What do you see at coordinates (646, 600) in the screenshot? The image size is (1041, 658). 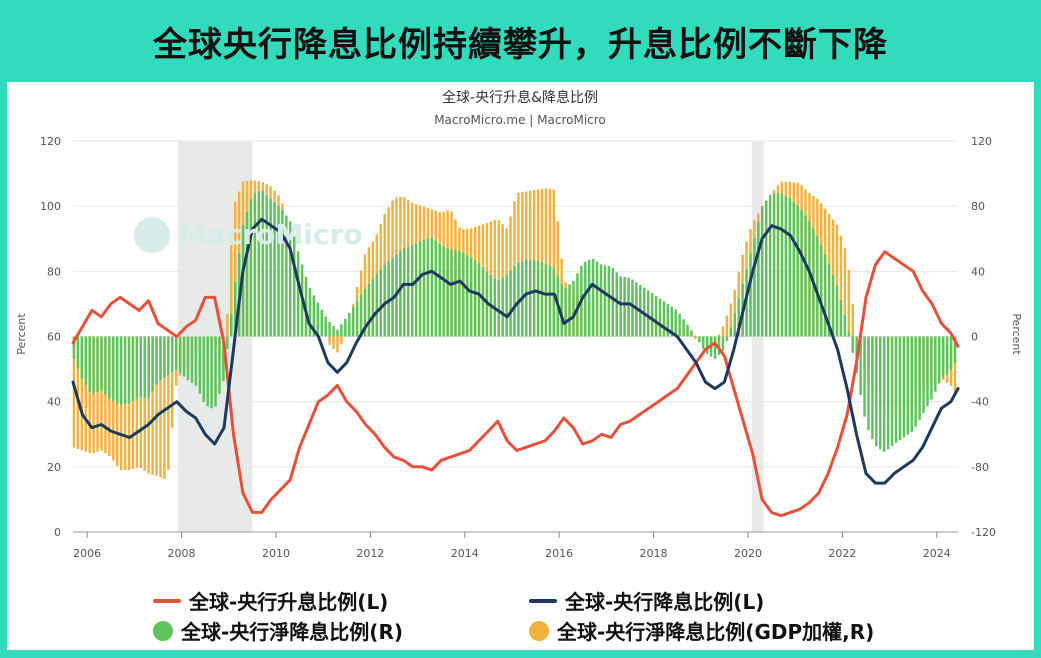 I see `legend-item-cut: 全球-央行降息比例(L)` at bounding box center [646, 600].